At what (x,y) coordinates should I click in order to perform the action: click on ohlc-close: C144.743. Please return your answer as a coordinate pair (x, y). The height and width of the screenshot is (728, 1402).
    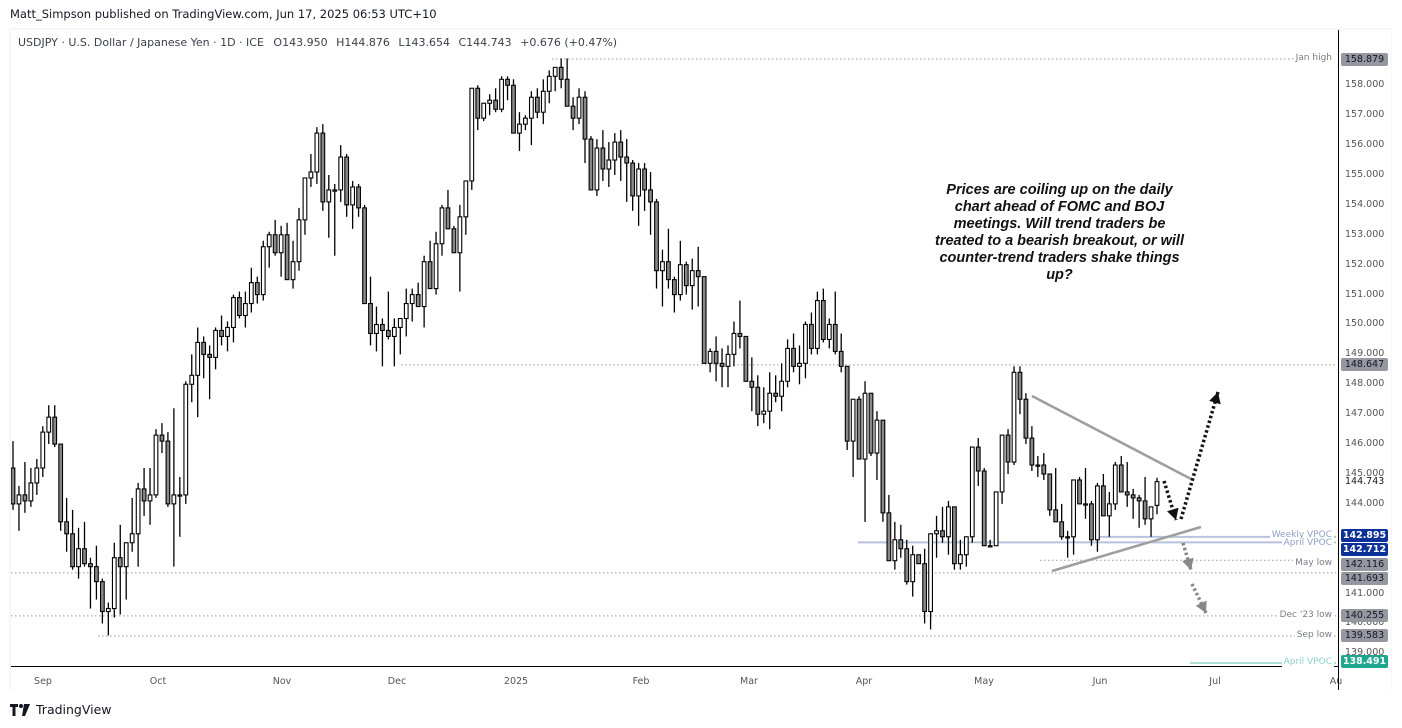
    Looking at the image, I should click on (485, 42).